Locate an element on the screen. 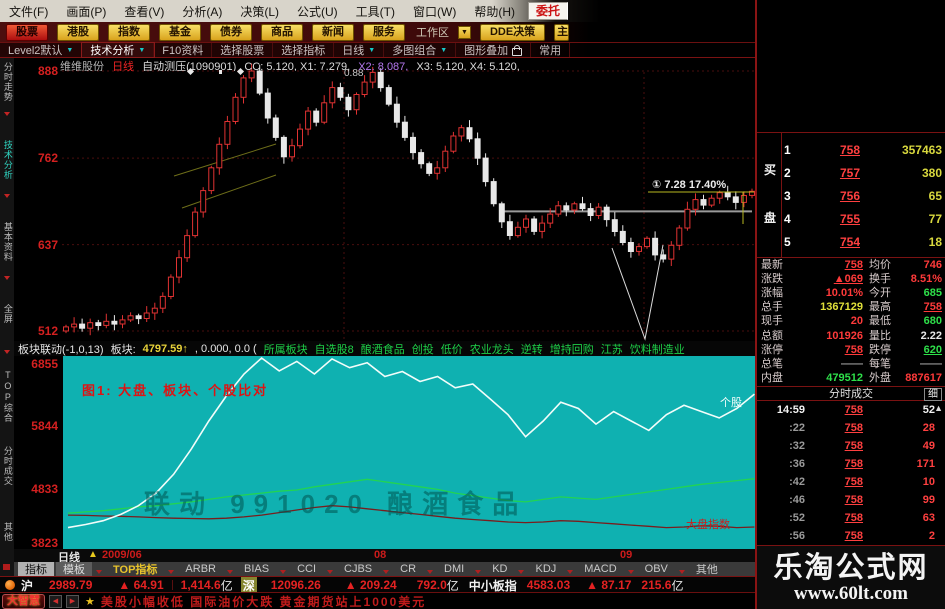 Image resolution: width=945 pixels, height=609 pixels. sidebar-item-other: 其他 is located at coordinates (7, 532).